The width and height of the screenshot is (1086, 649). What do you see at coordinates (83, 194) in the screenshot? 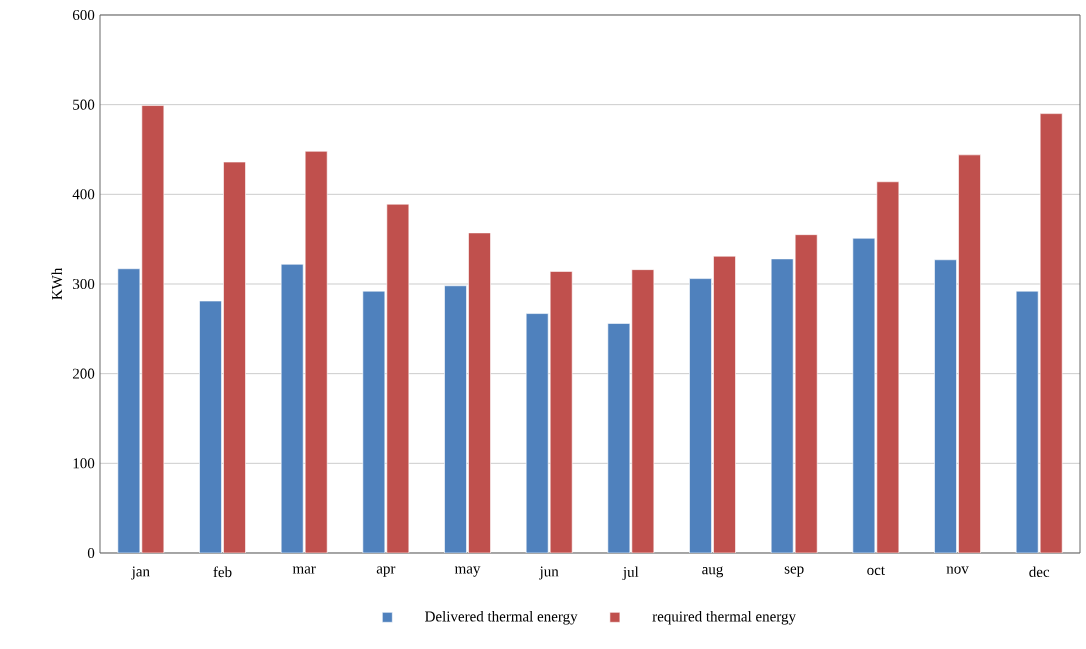
I see `y-tick-label: 400` at bounding box center [83, 194].